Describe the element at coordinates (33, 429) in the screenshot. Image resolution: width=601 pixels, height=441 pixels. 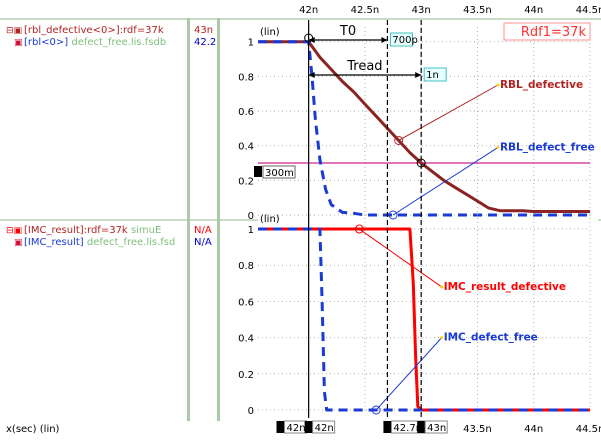
I see `x-axis-label: x(sec) (lin)` at that location.